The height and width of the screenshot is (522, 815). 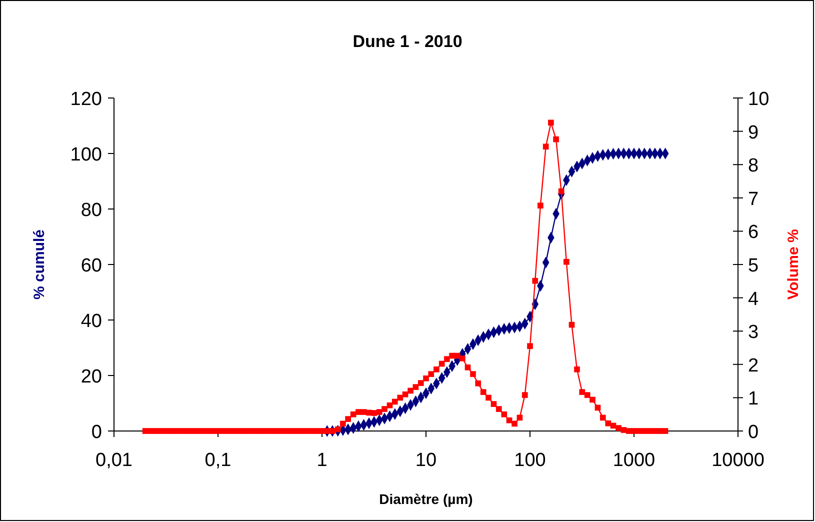 I want to click on y2-tick-label: 4, so click(x=753, y=299).